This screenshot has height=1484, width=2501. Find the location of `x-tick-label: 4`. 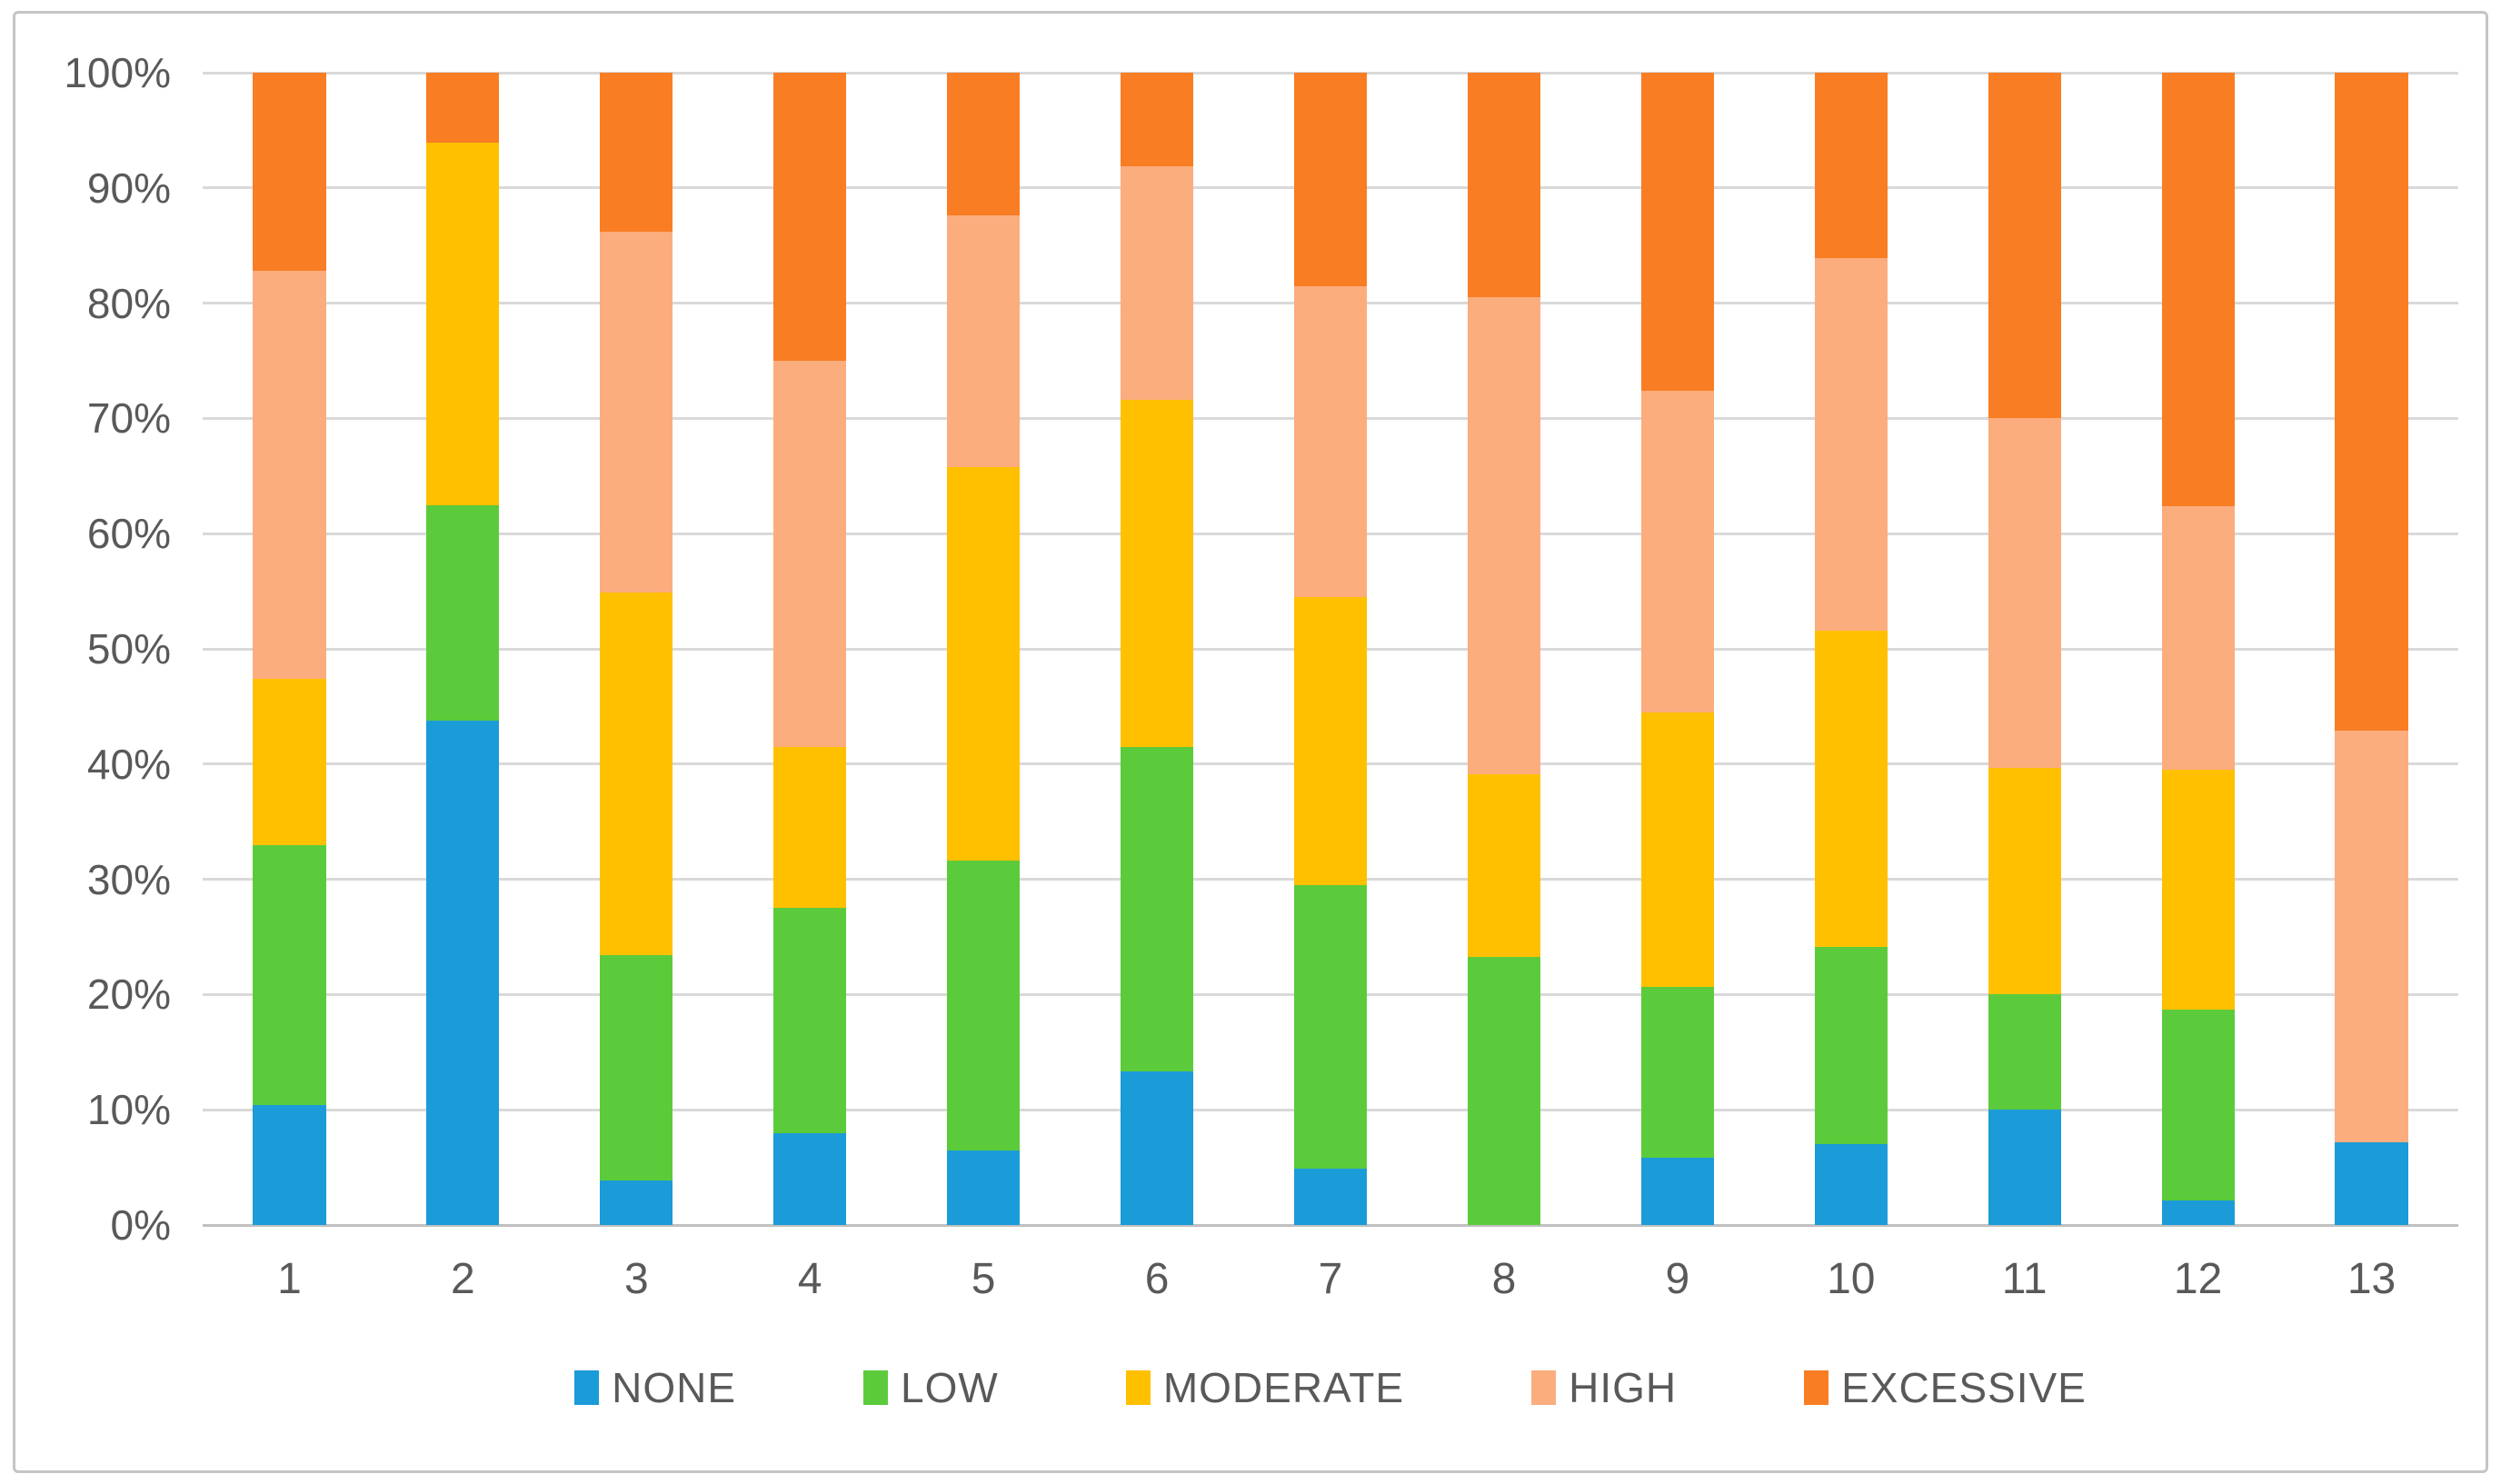

x-tick-label: 4 is located at coordinates (809, 1279).